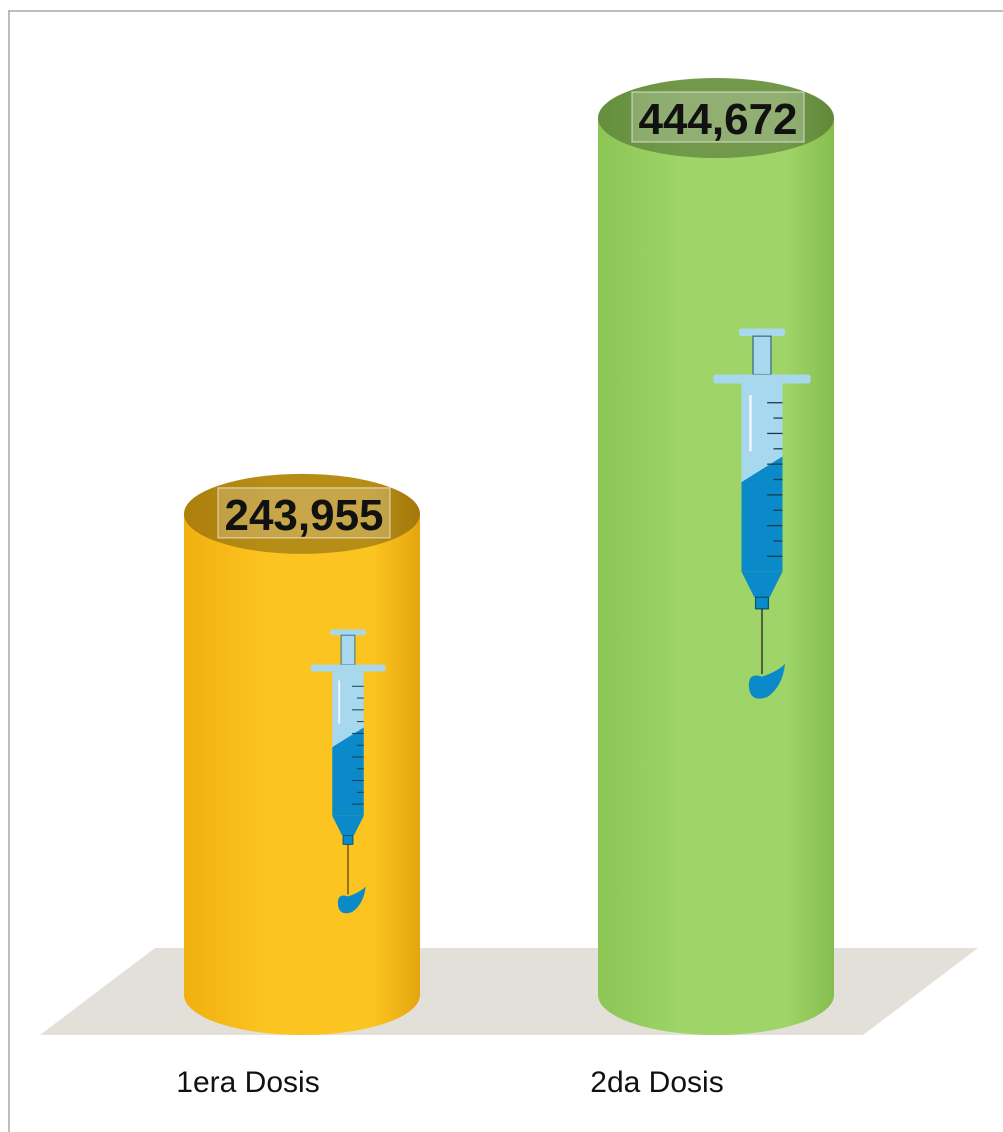 The height and width of the screenshot is (1132, 1003). I want to click on bar-top-1era-dosis, so click(302, 513).